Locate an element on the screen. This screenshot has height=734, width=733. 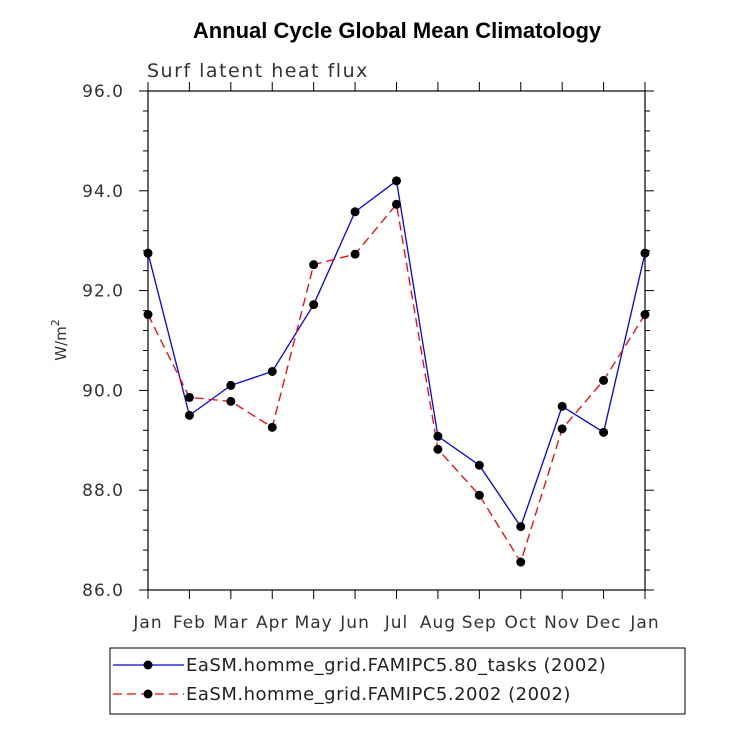
x-tick-label: Aug is located at coordinates (438, 623).